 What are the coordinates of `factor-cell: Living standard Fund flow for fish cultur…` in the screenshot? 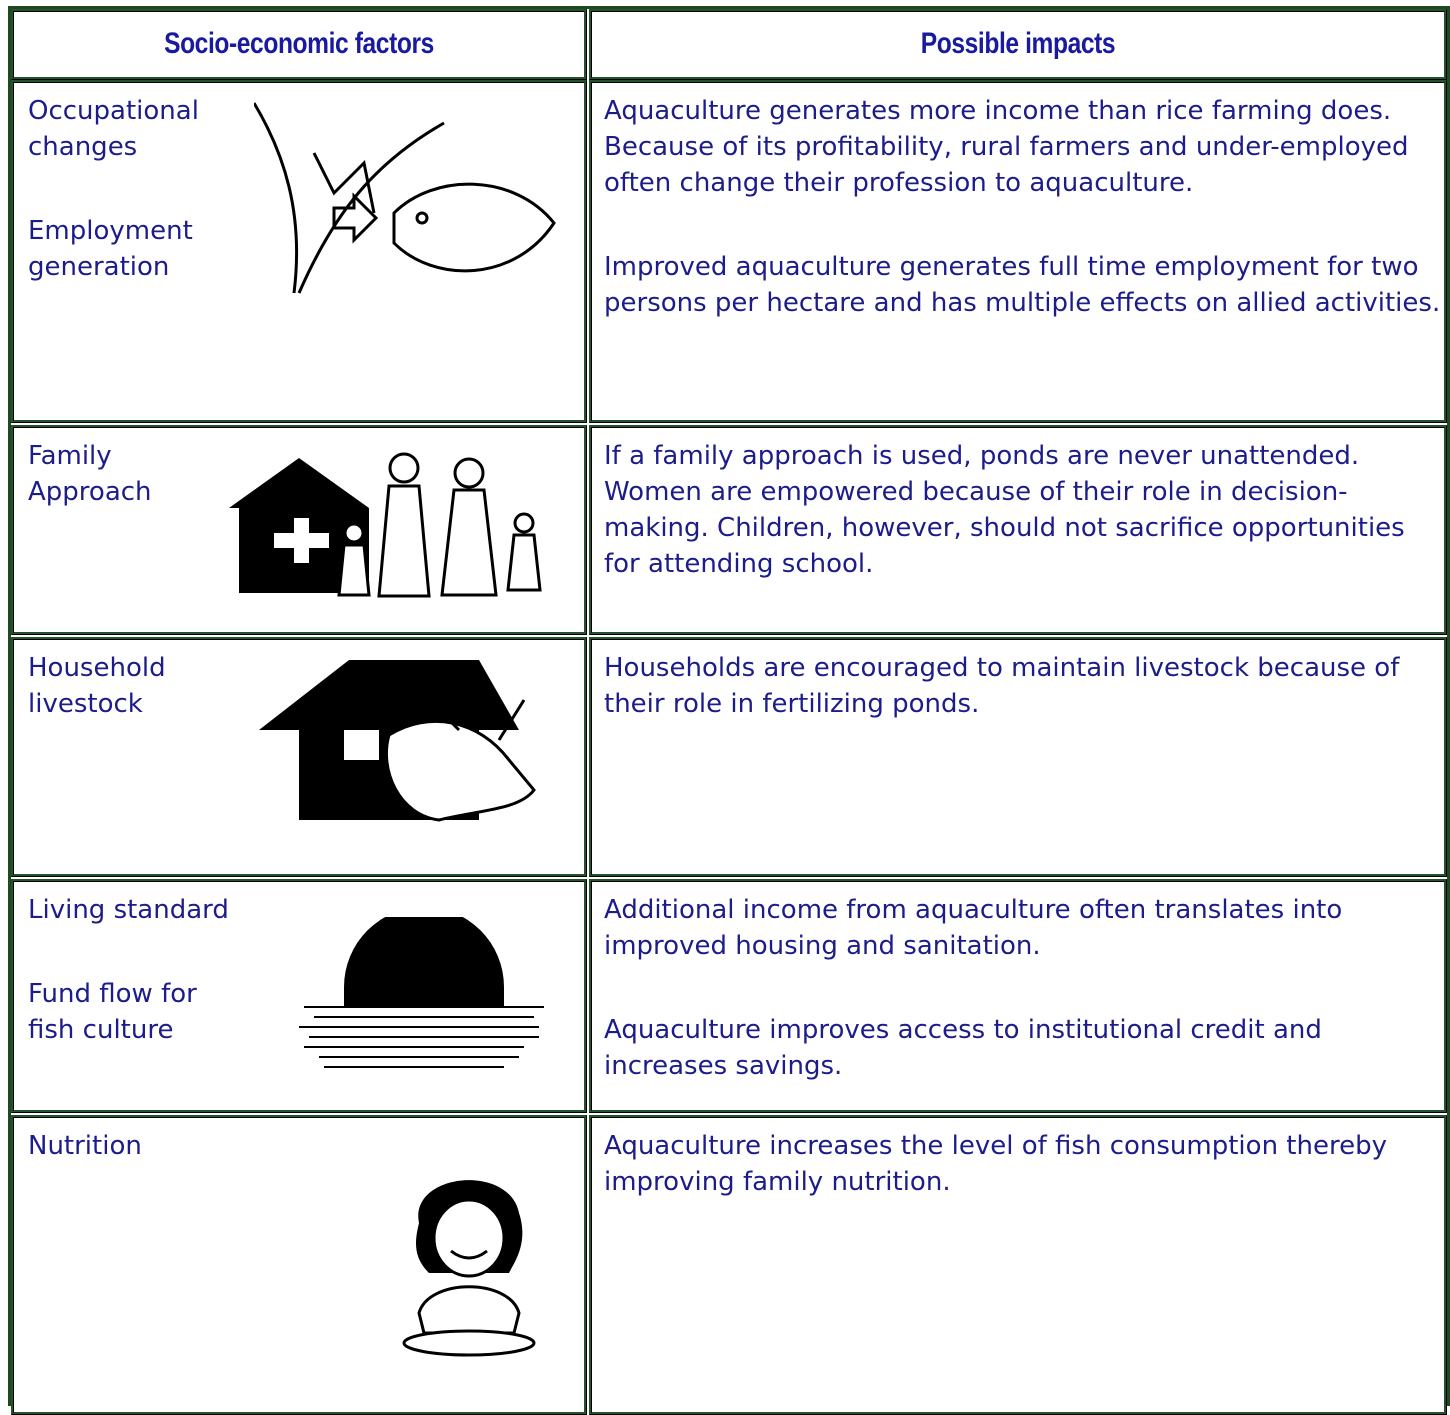 It's located at (299, 996).